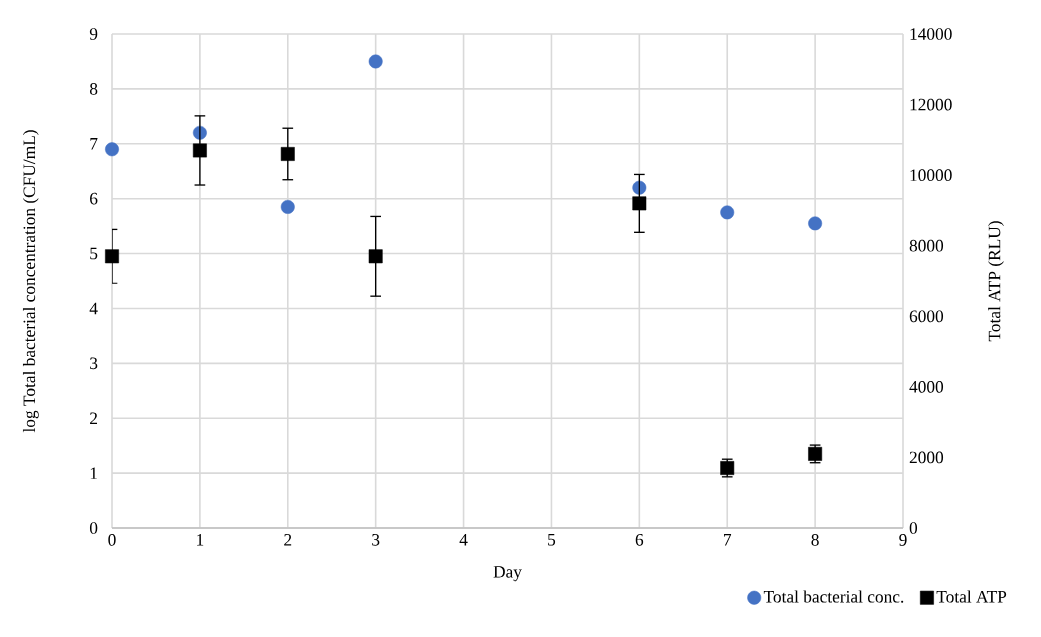 The height and width of the screenshot is (637, 1041). What do you see at coordinates (376, 540) in the screenshot?
I see `x-tick-label: 3` at bounding box center [376, 540].